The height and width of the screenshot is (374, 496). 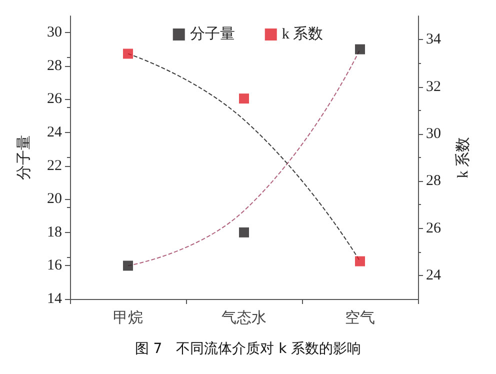 What do you see at coordinates (434, 275) in the screenshot?
I see `y2-tick-label: 24` at bounding box center [434, 275].